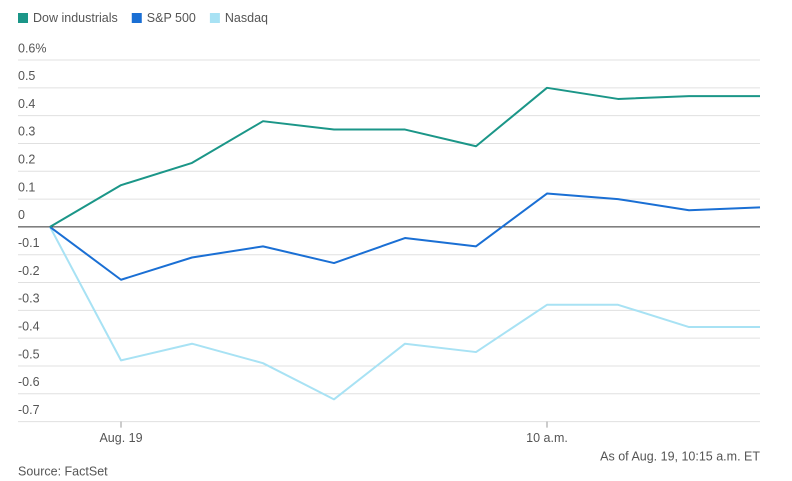  Describe the element at coordinates (29, 410) in the screenshot. I see `y-tick-label: -0.7` at that location.